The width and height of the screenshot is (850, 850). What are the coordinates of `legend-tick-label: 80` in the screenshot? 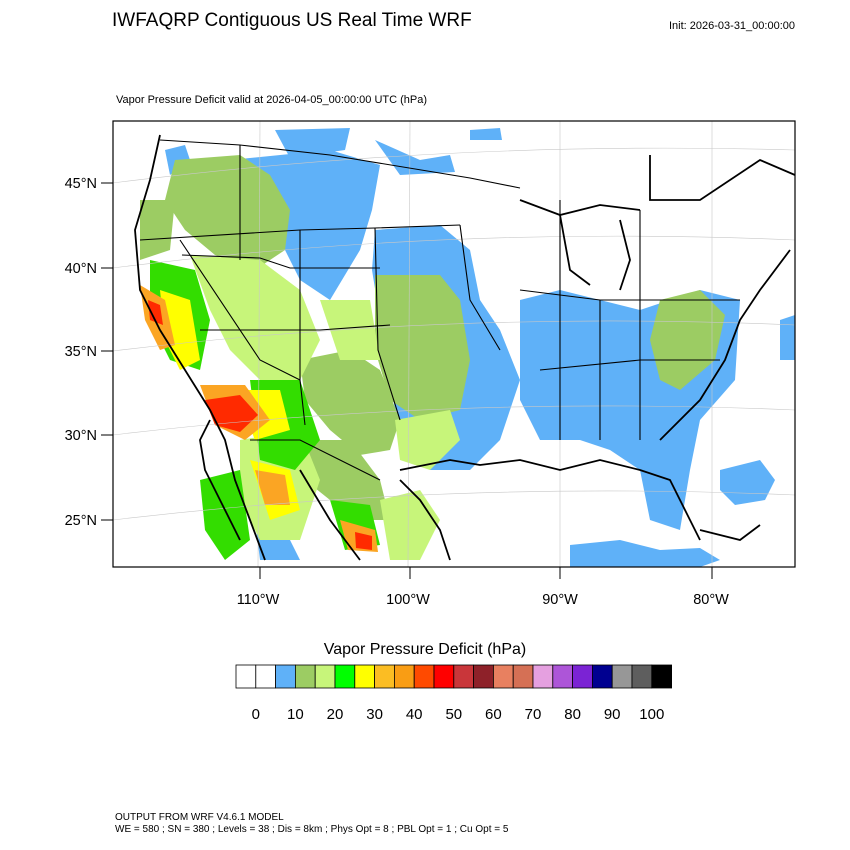 It's located at (572, 714).